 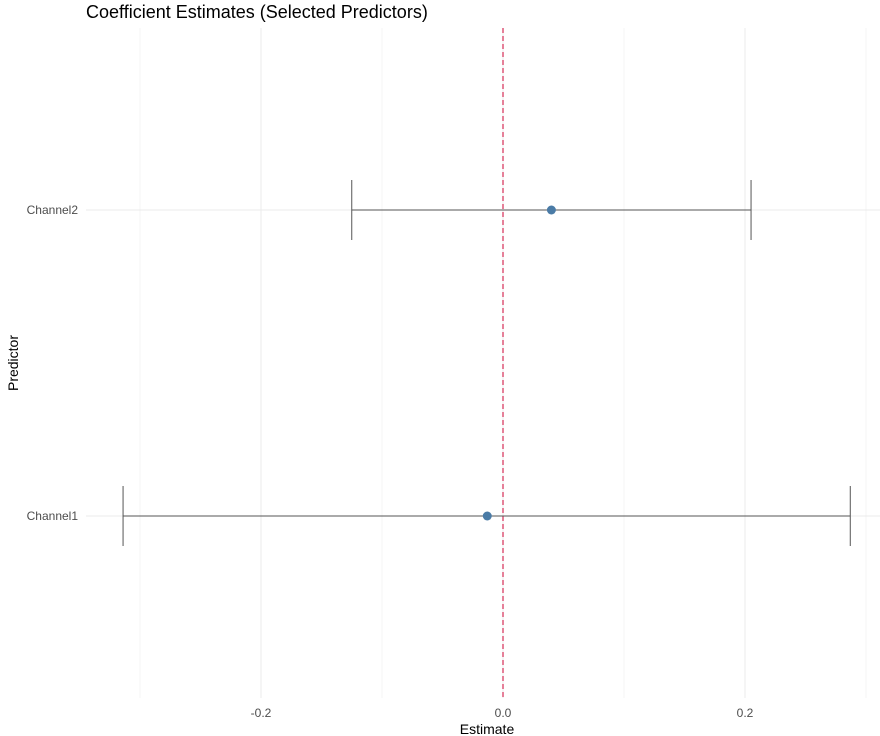 What do you see at coordinates (53, 210) in the screenshot?
I see `y-tick-label: Channel2` at bounding box center [53, 210].